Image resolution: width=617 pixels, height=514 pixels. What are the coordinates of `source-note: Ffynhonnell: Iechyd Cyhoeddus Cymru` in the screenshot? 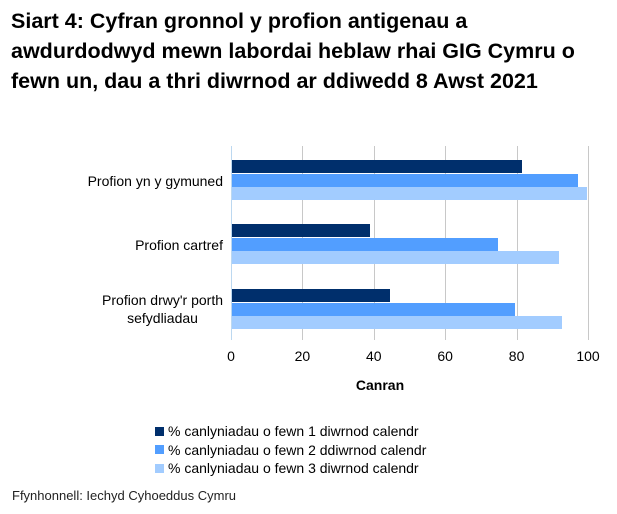 It's located at (124, 495).